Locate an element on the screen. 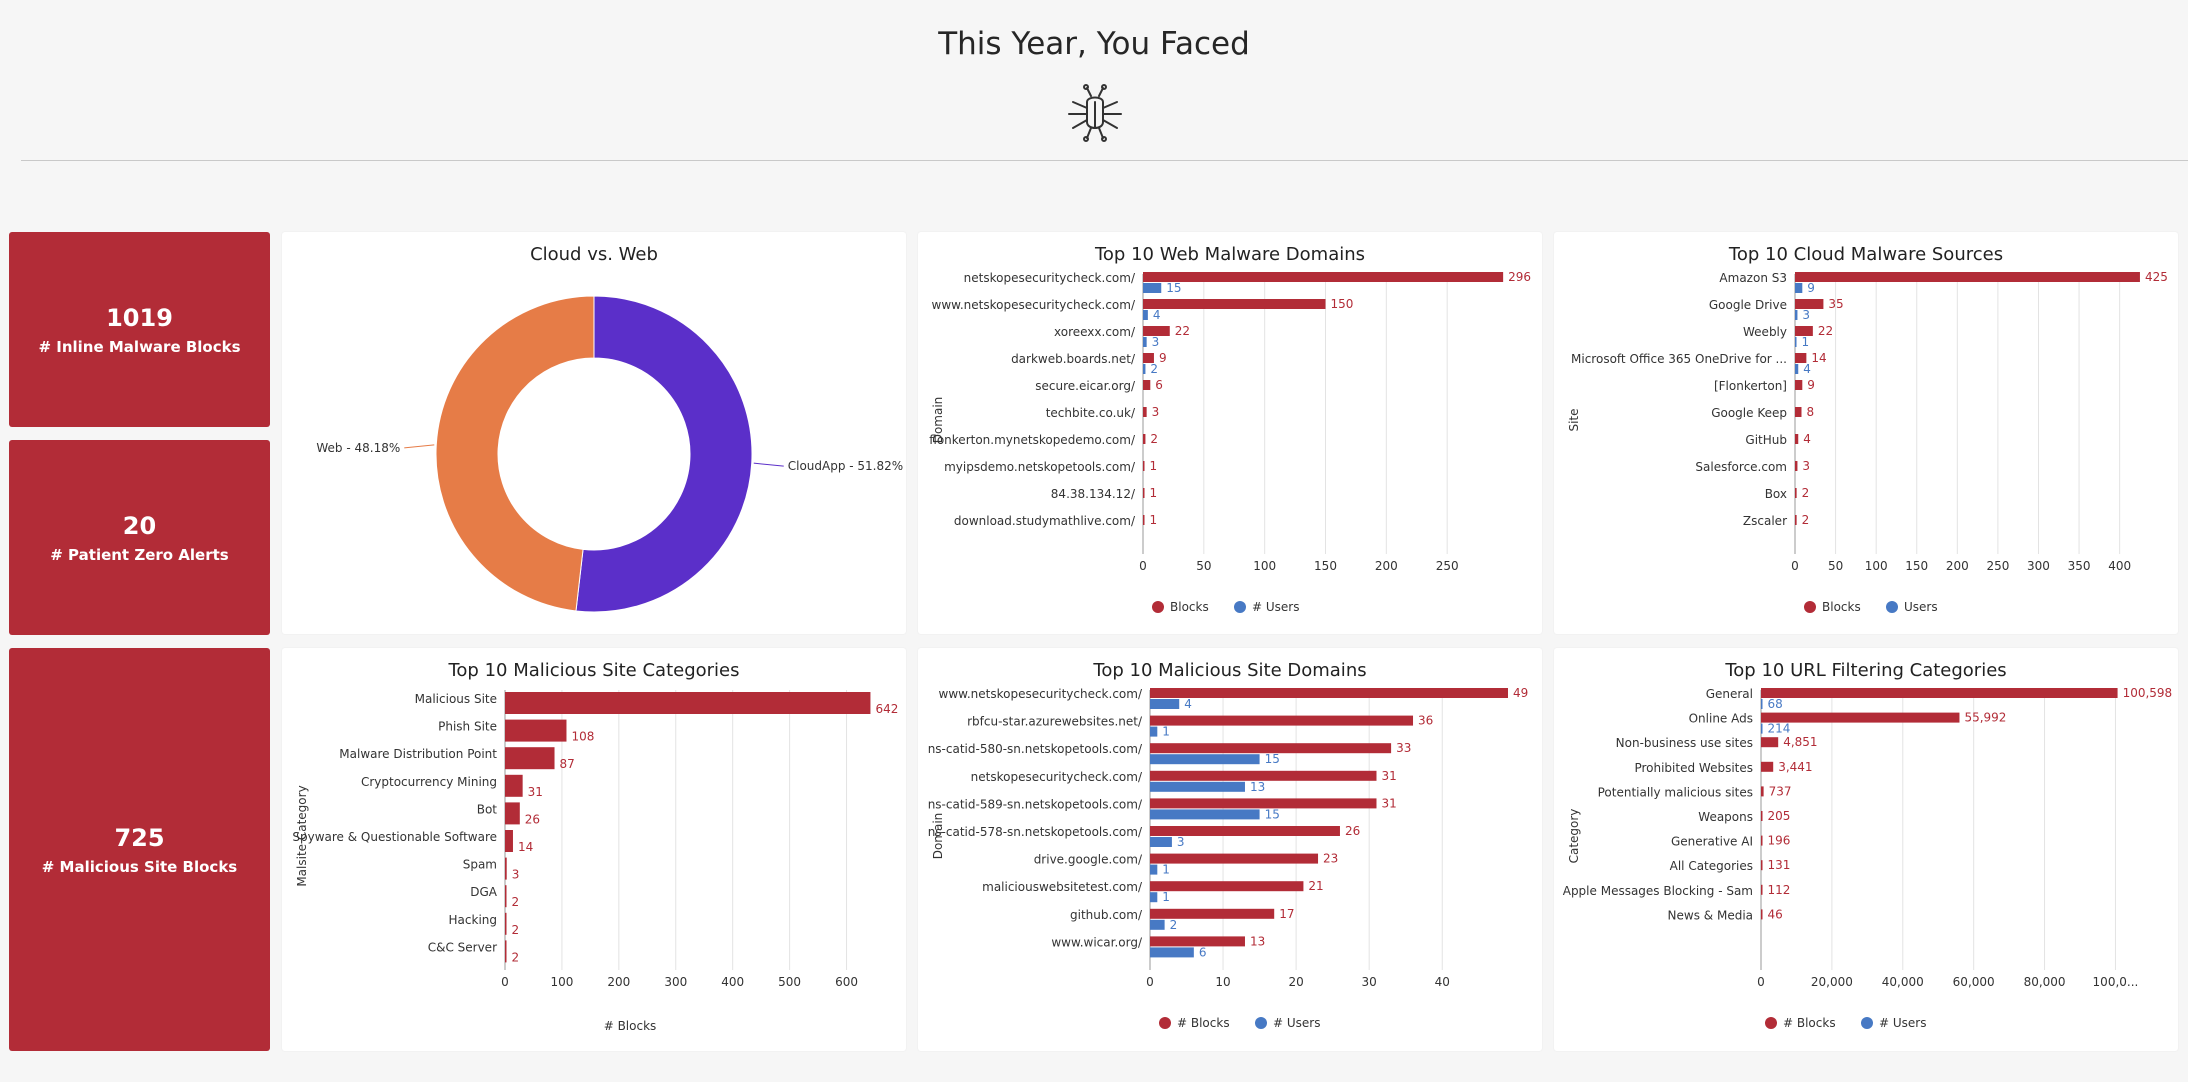 The height and width of the screenshot is (1082, 2188). pie-slice-cloudapp is located at coordinates (664, 454).